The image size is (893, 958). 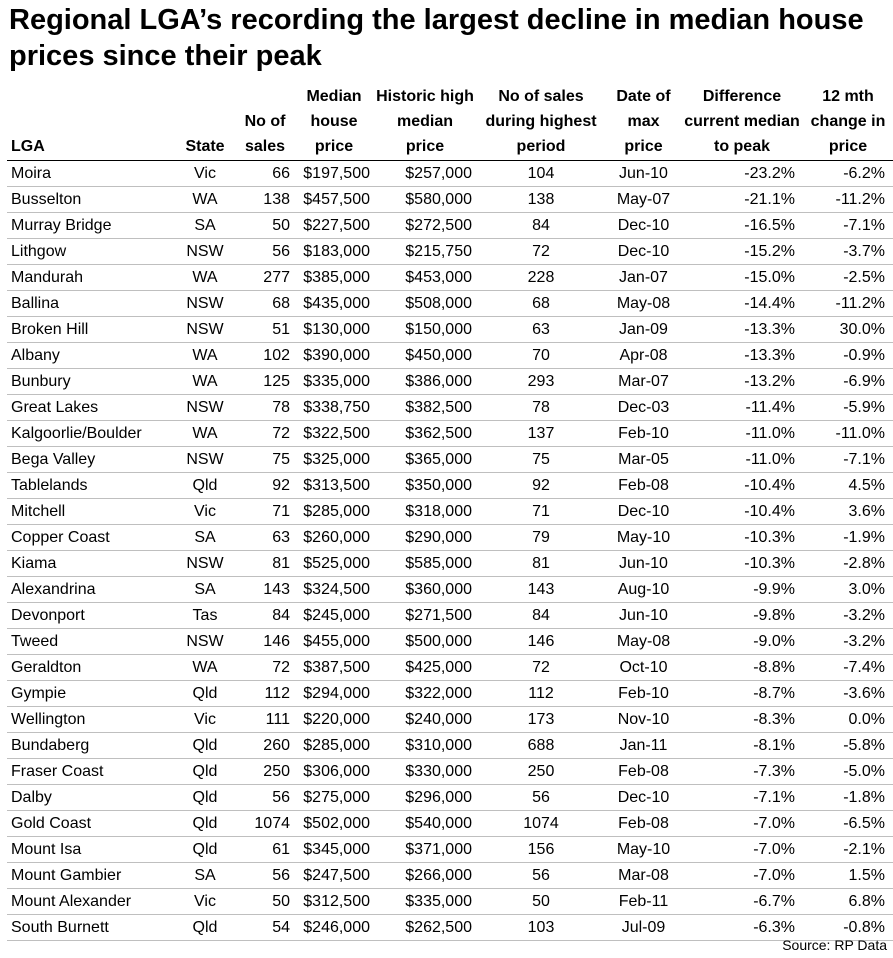 What do you see at coordinates (90, 563) in the screenshot?
I see `cell-lga: Kiama` at bounding box center [90, 563].